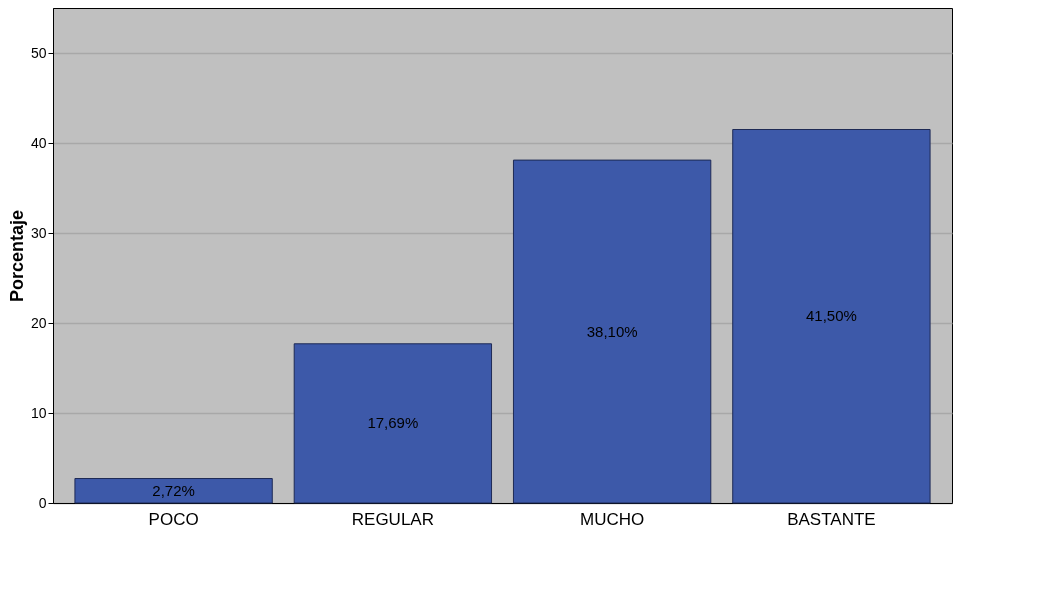 The width and height of the screenshot is (1037, 597). I want to click on y-tick-label: 40, so click(38, 142).